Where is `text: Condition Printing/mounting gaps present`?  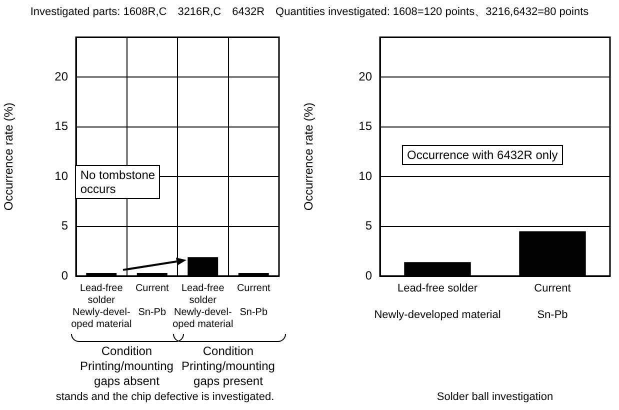
text: Condition Printing/mounting gaps present is located at coordinates (228, 366).